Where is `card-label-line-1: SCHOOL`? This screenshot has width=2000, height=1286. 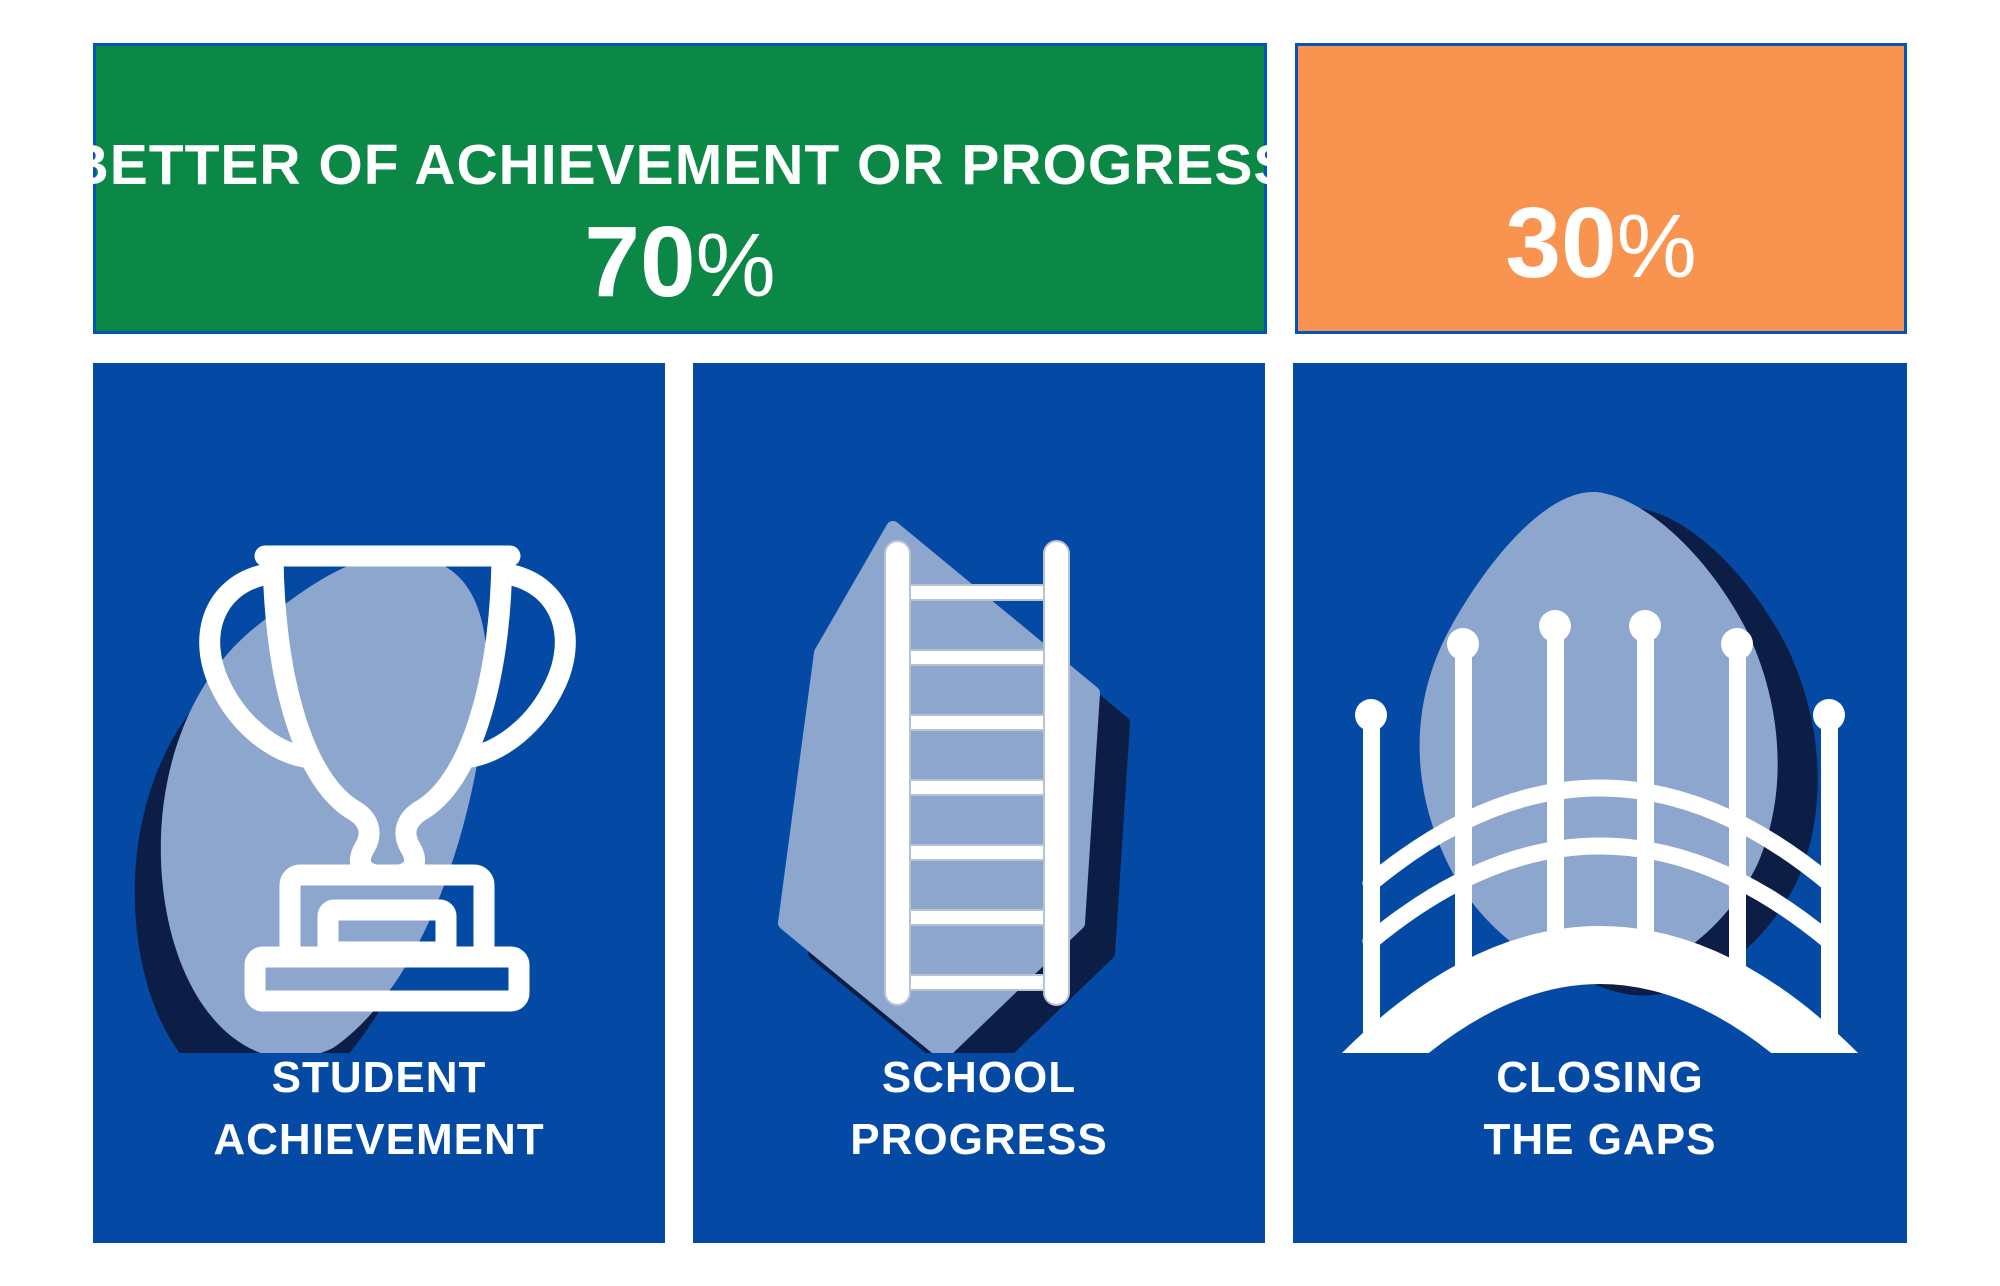
card-label-line-1: SCHOOL is located at coordinates (979, 1077).